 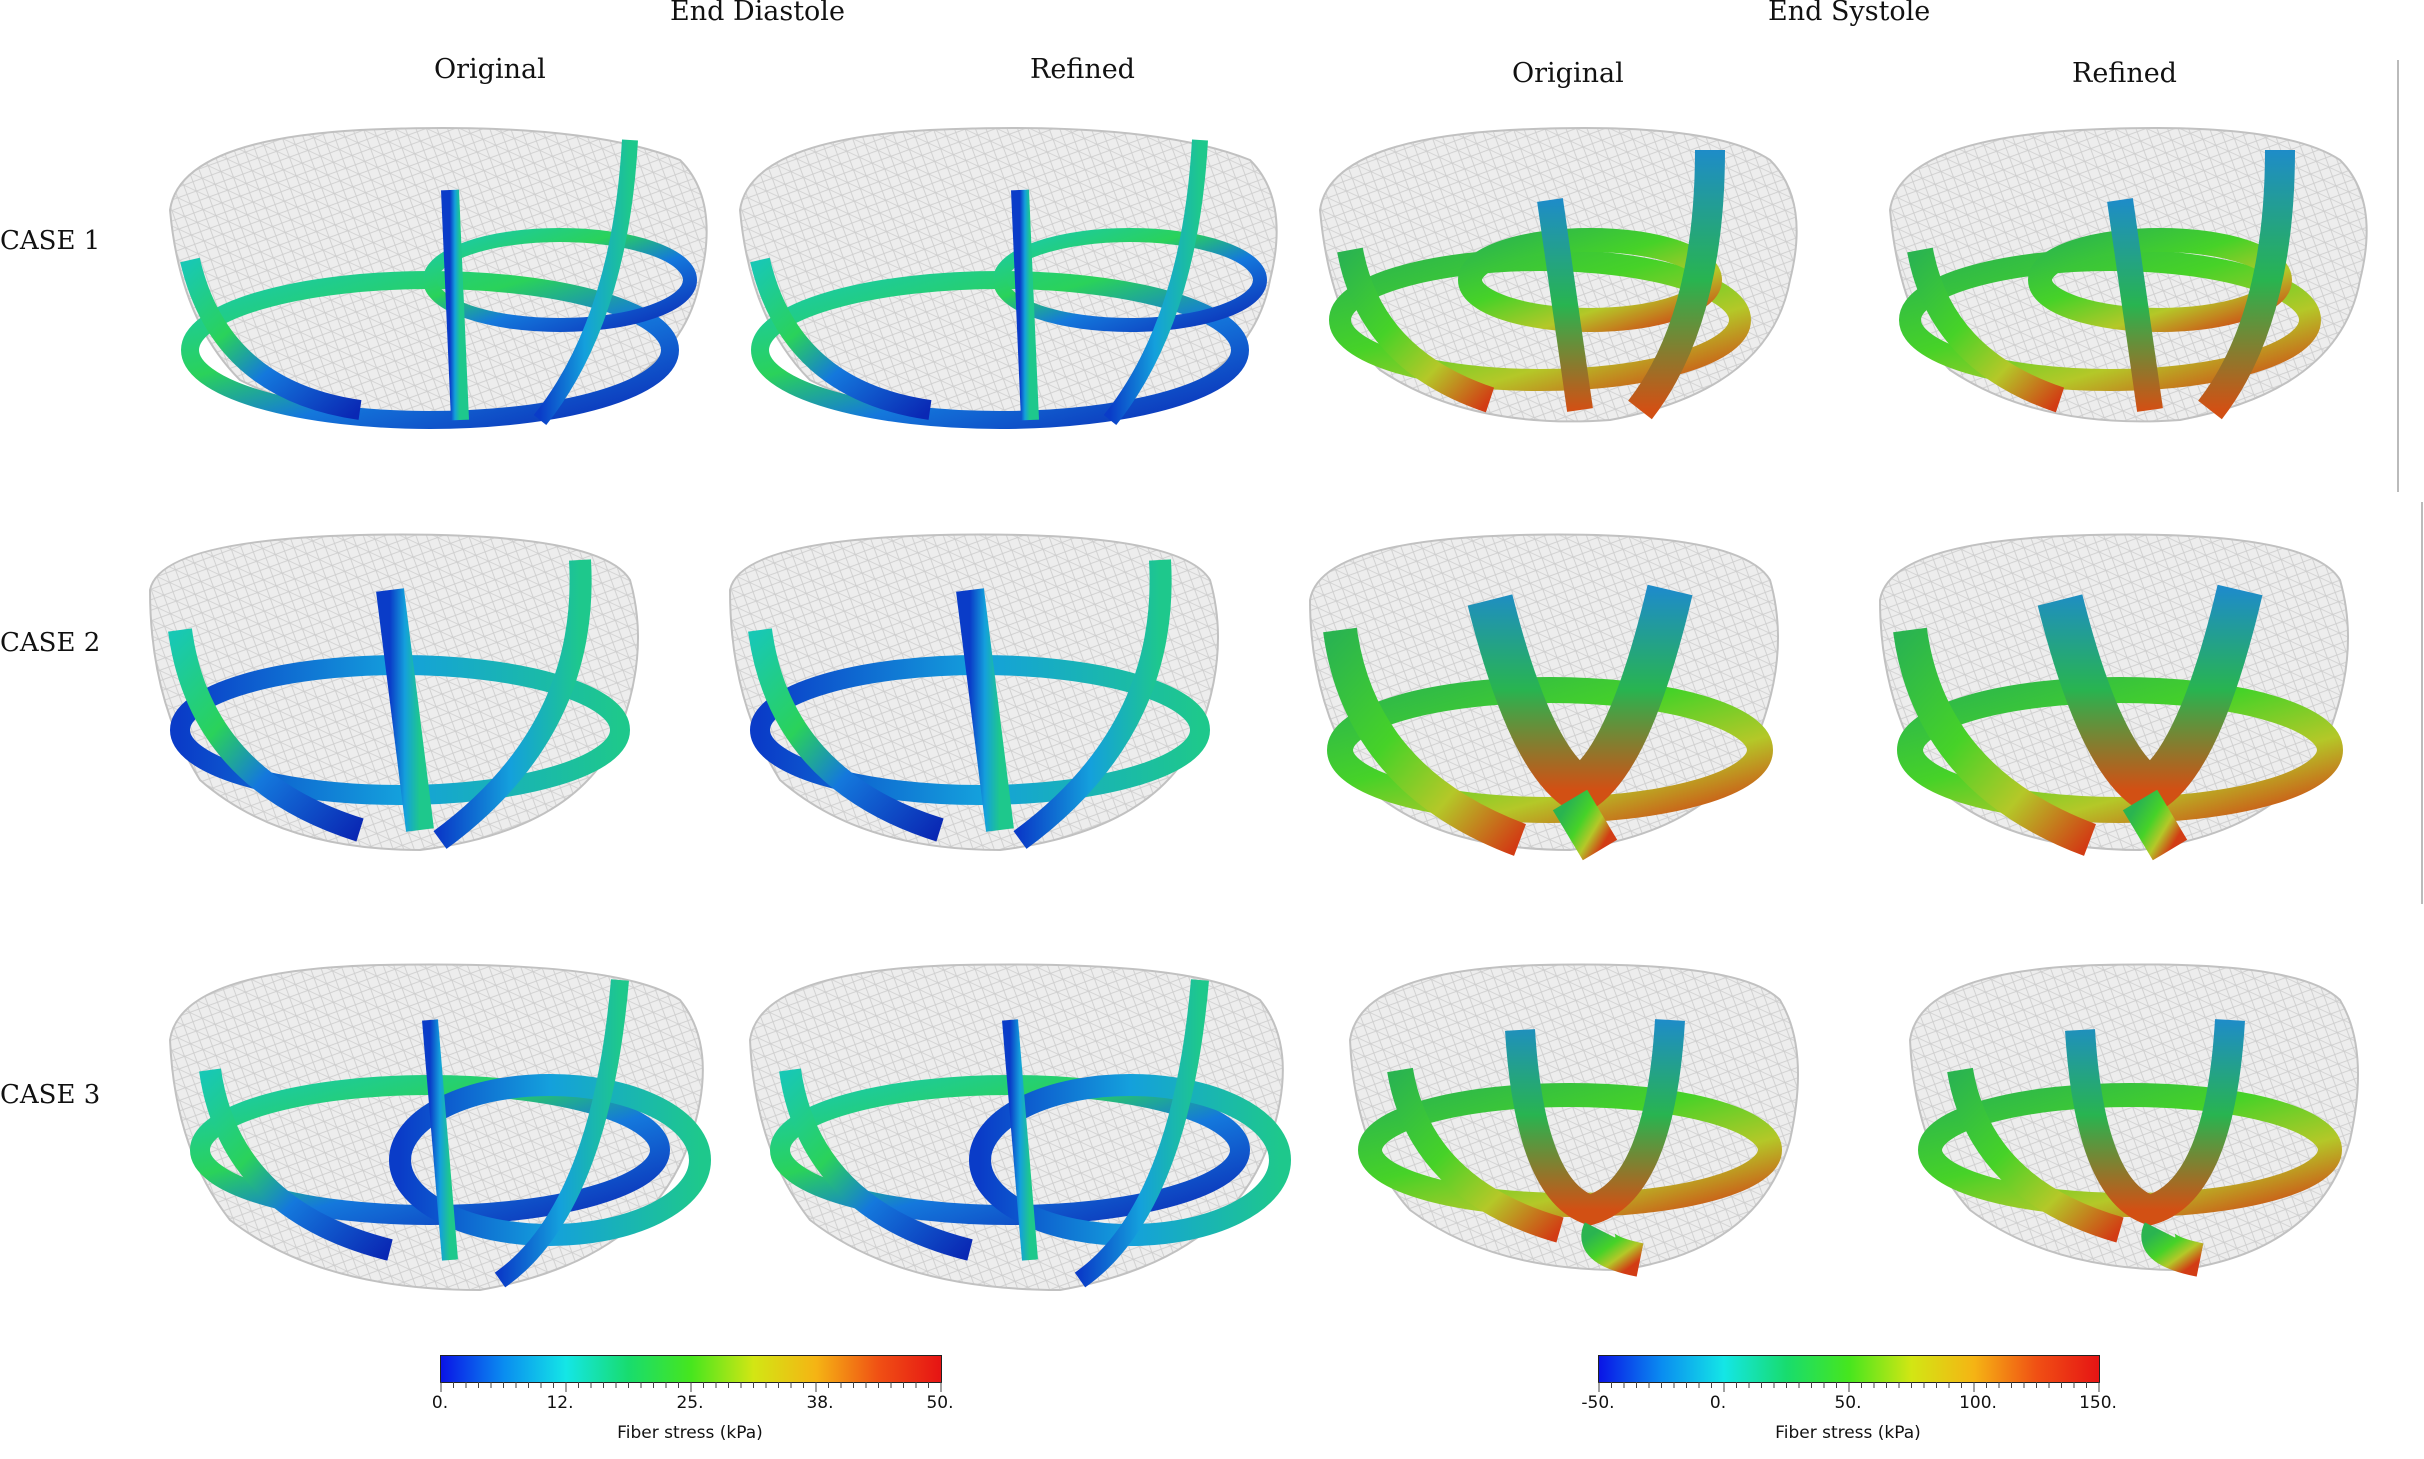 I want to click on colorbar-systole: -50. 0. 50. 100. 150. Fiber stress (kPa), so click(x=1849, y=1405).